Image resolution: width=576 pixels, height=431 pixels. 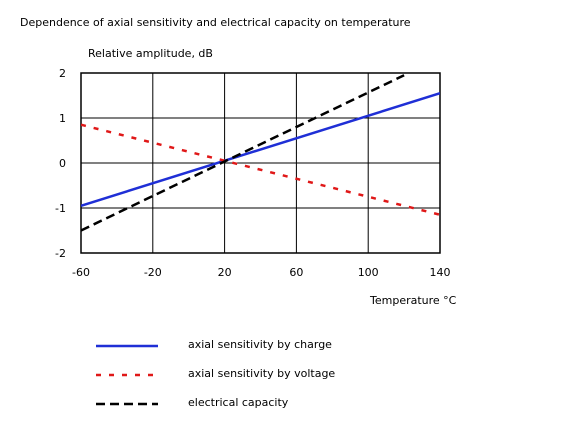 I want to click on legend-label: electrical capacity, so click(x=238, y=402).